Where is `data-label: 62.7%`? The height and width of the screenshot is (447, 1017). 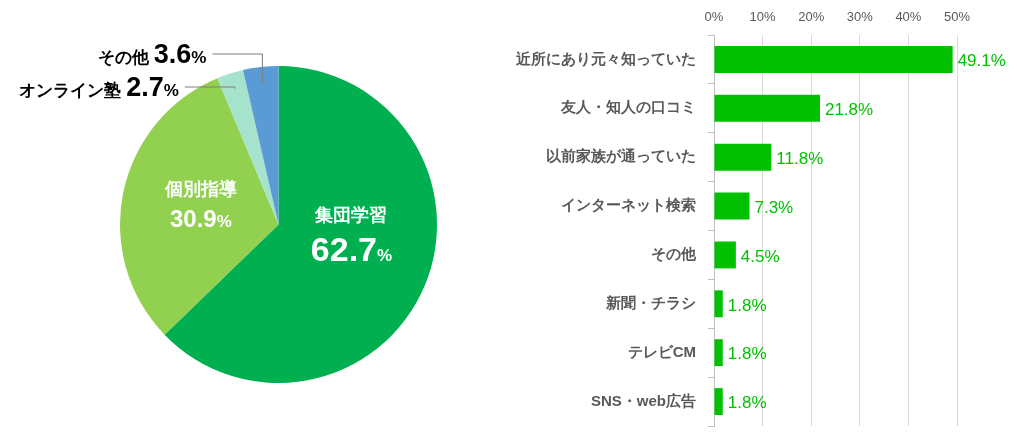
data-label: 62.7% is located at coordinates (351, 248).